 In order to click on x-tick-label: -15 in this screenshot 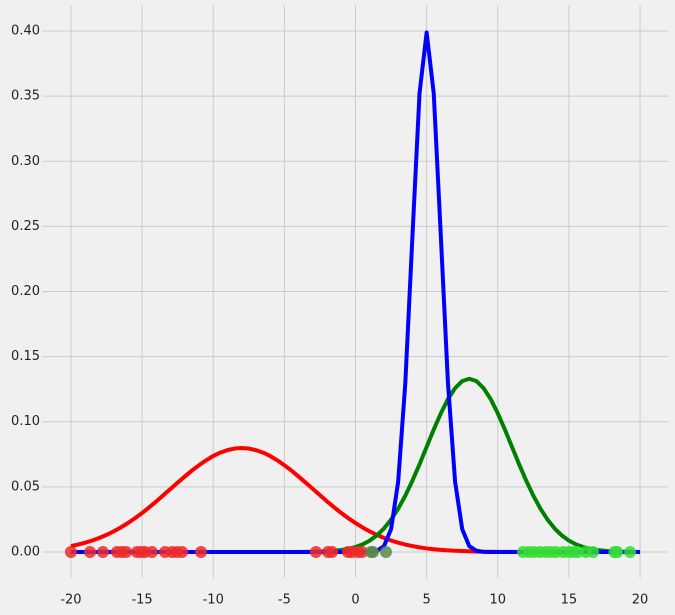, I will do `click(141, 600)`.